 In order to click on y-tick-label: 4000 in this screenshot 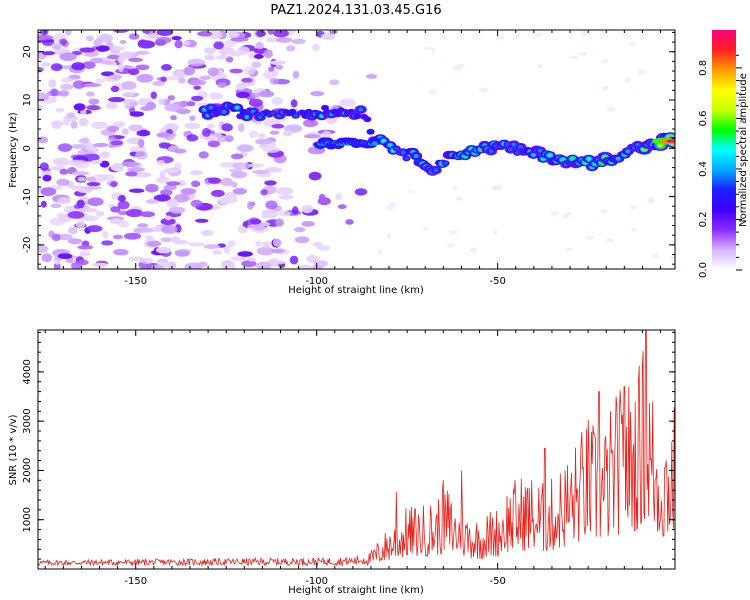, I will do `click(27, 371)`.